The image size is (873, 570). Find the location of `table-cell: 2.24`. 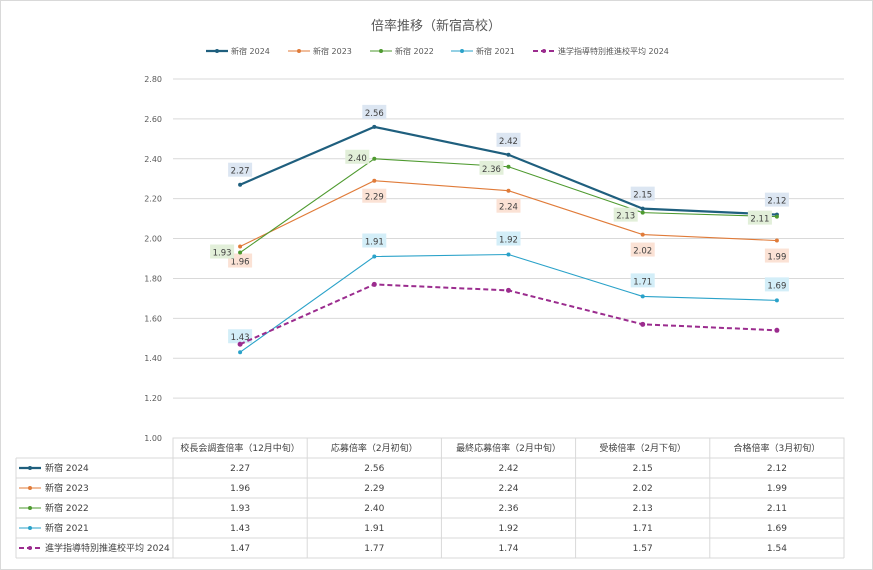

table-cell: 2.24 is located at coordinates (508, 489).